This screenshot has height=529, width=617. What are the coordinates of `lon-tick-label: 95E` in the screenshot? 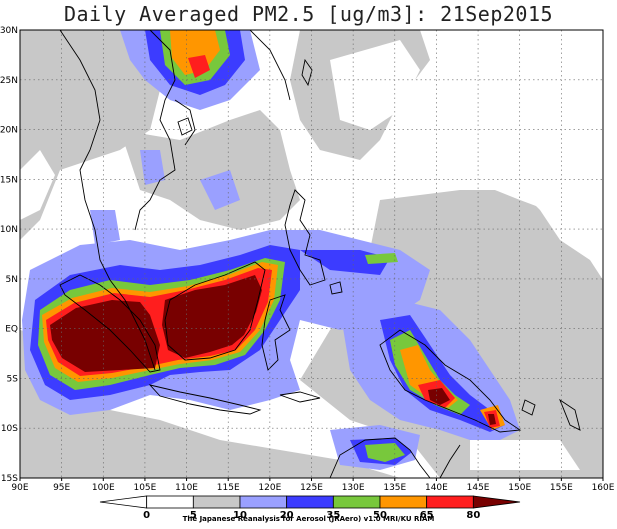 It's located at (61, 488).